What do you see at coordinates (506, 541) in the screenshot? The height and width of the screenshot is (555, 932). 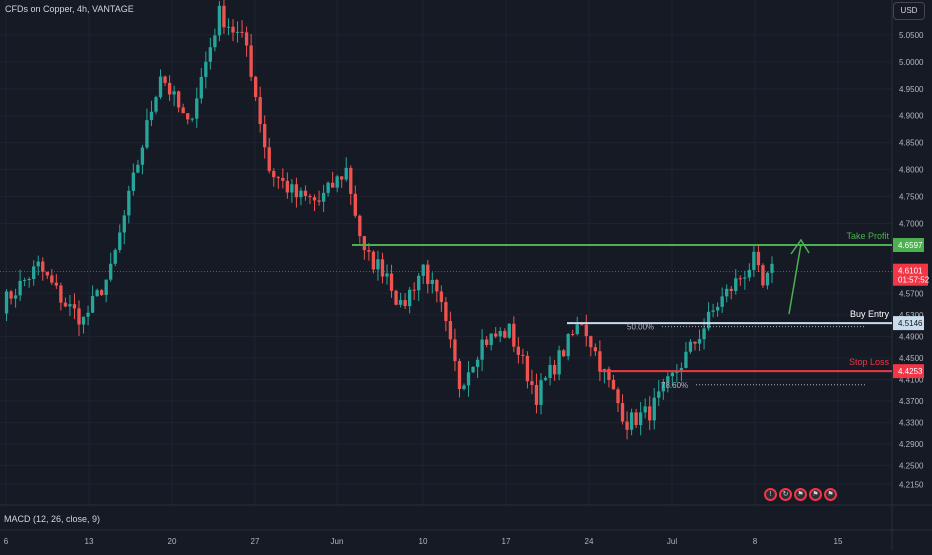 I see `x-tick-label-6: 17` at bounding box center [506, 541].